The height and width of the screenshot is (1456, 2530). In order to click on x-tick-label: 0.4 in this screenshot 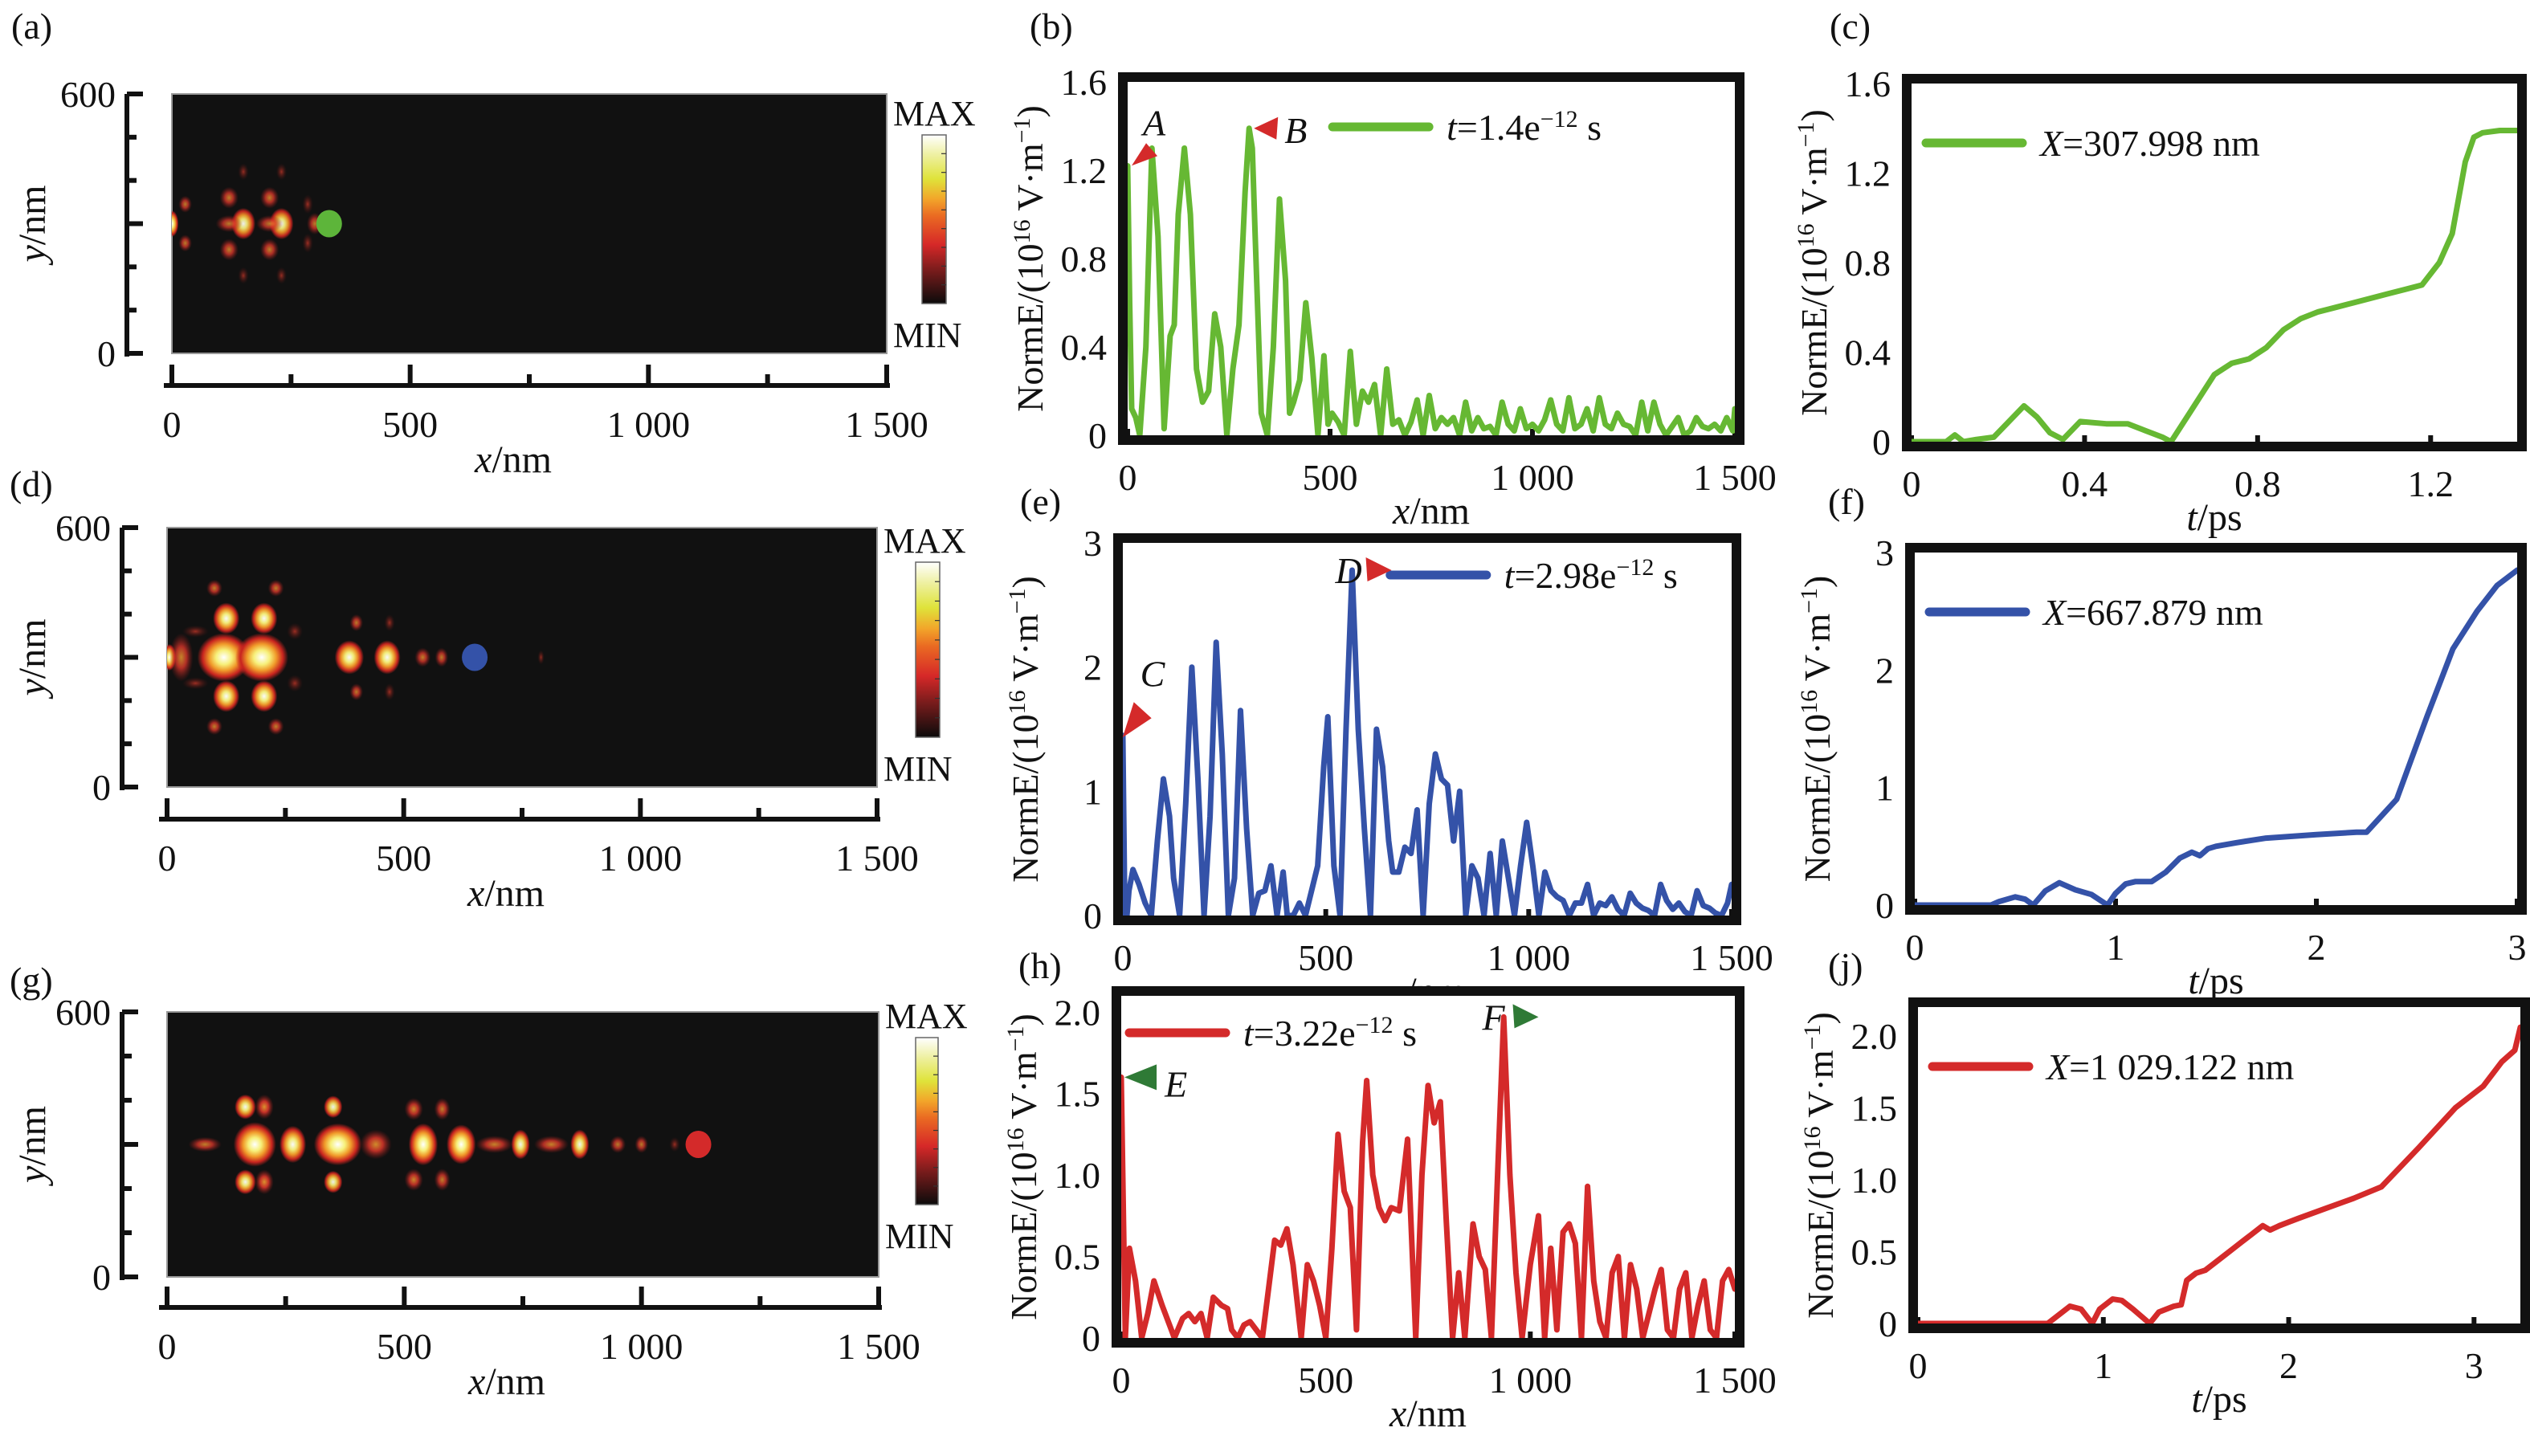, I will do `click(2085, 483)`.